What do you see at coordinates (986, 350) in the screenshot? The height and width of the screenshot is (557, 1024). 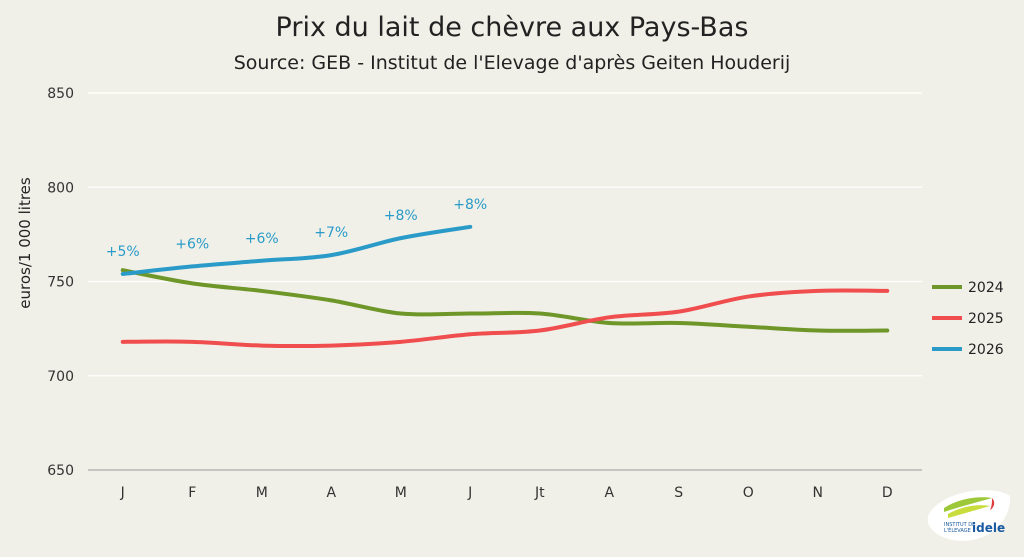 I see `legend-label-2026: 2026` at bounding box center [986, 350].